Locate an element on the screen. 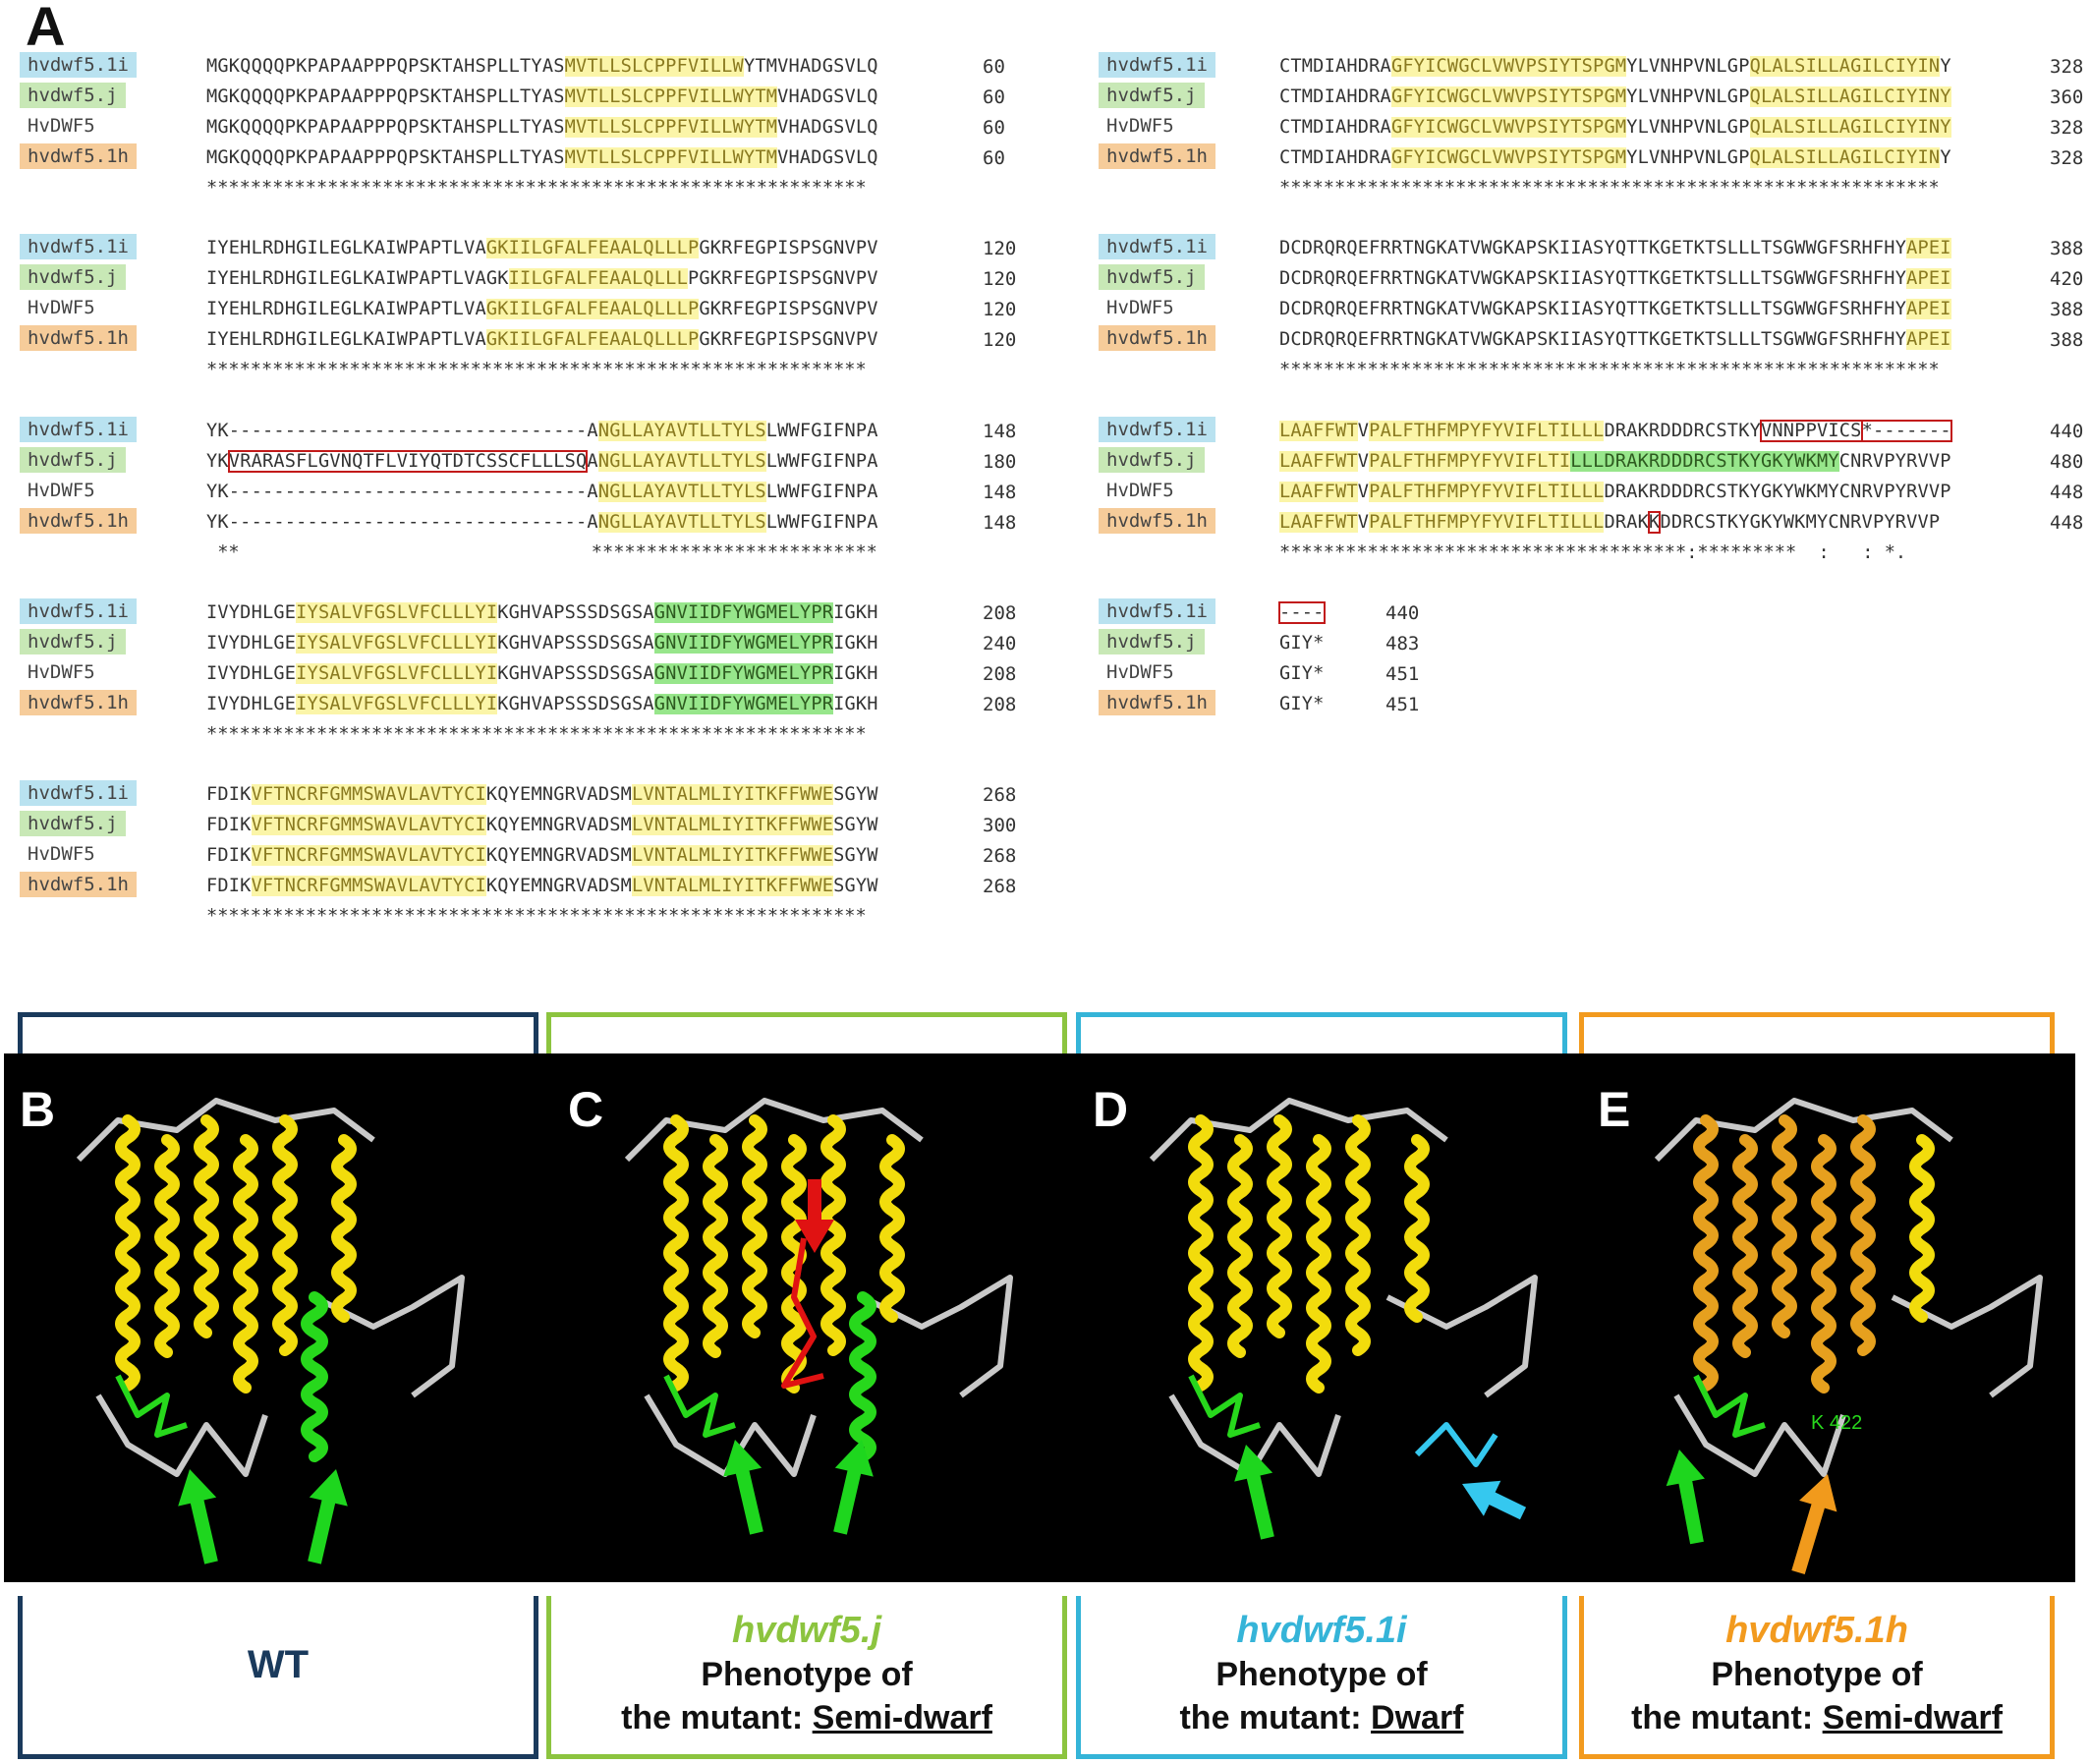 The height and width of the screenshot is (1764, 2091). sequence-segment: YLVNHPVNLGP is located at coordinates (1688, 157).